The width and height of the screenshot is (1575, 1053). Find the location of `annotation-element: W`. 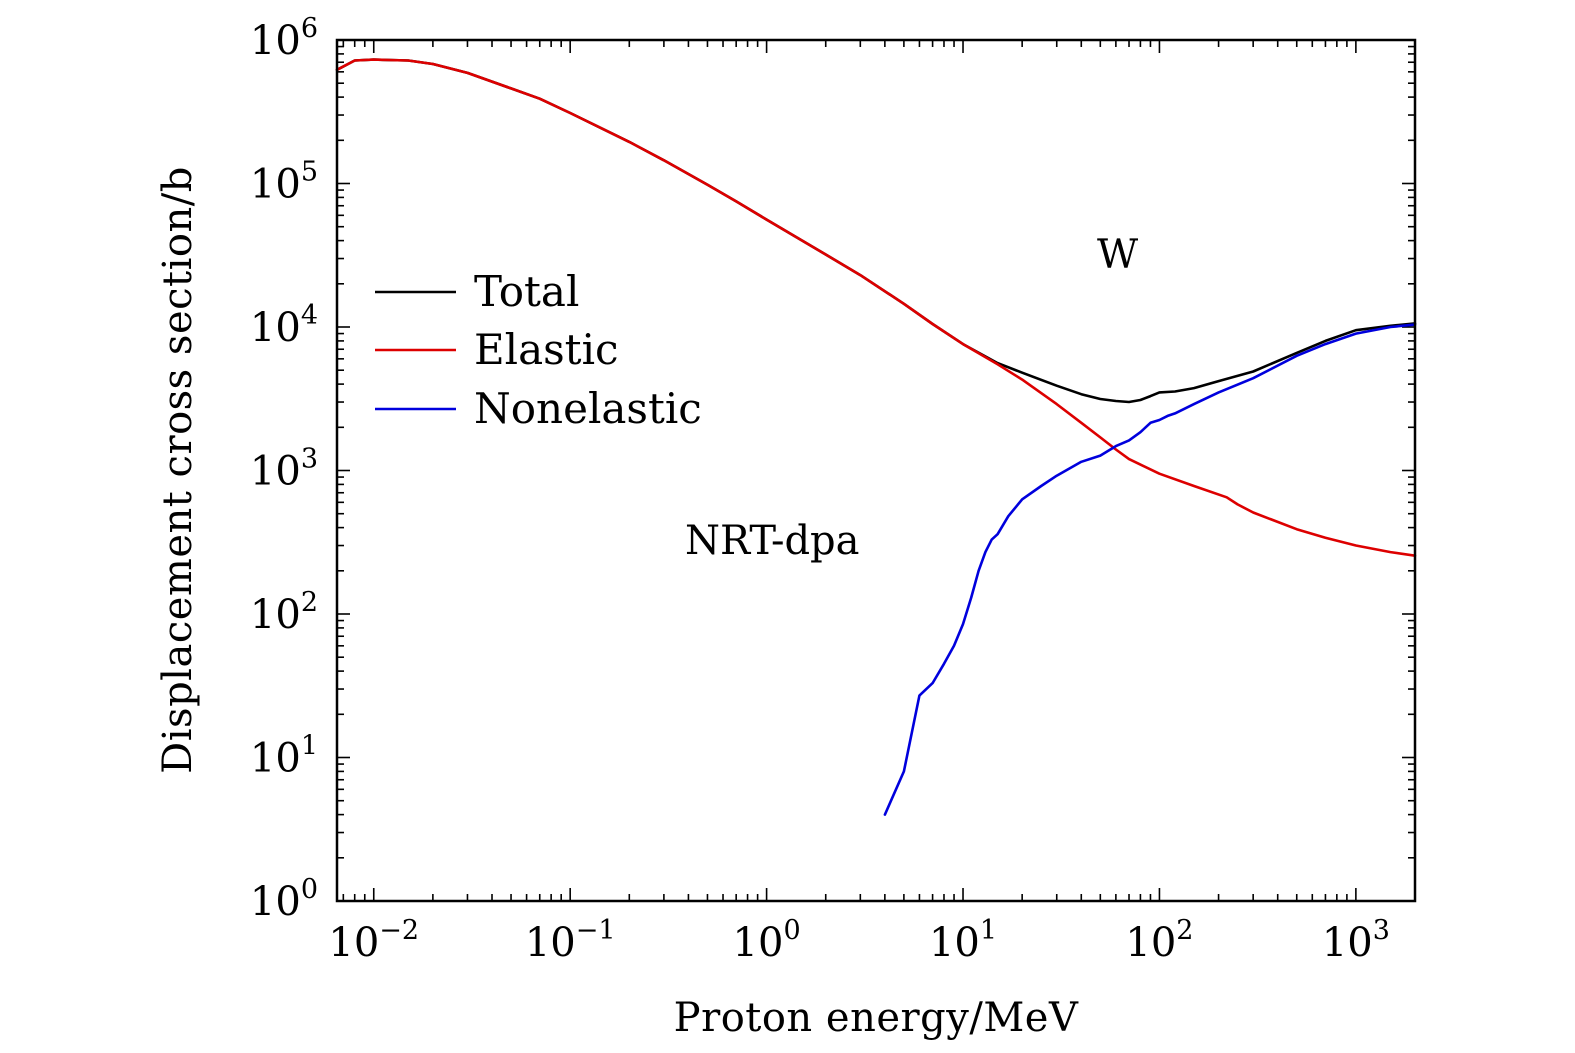

annotation-element: W is located at coordinates (1117, 255).